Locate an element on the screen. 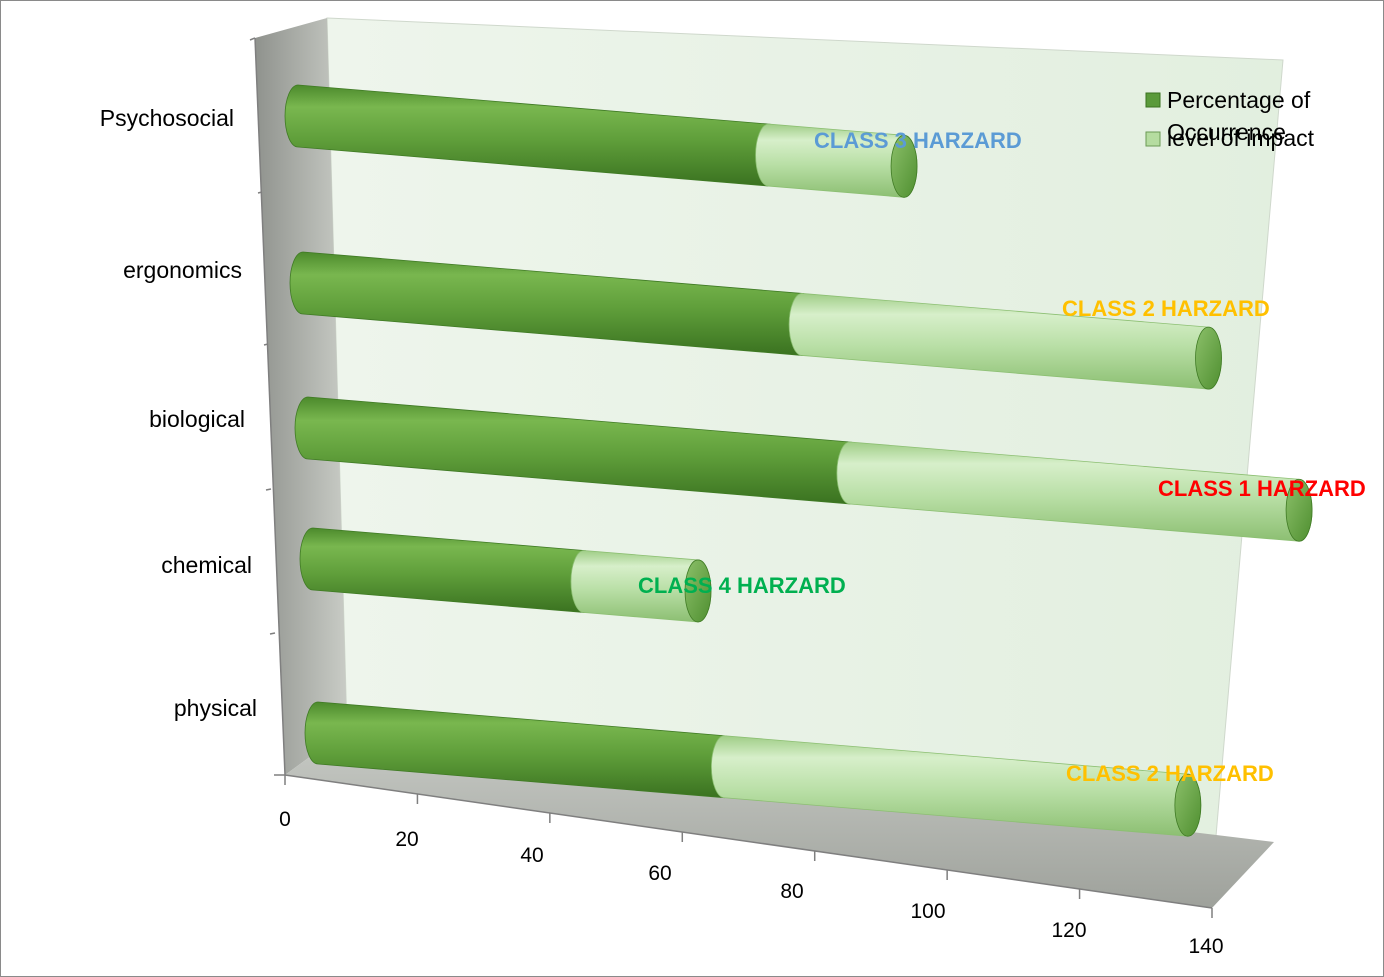 The width and height of the screenshot is (1384, 977). x-axis-line is located at coordinates (748, 841).